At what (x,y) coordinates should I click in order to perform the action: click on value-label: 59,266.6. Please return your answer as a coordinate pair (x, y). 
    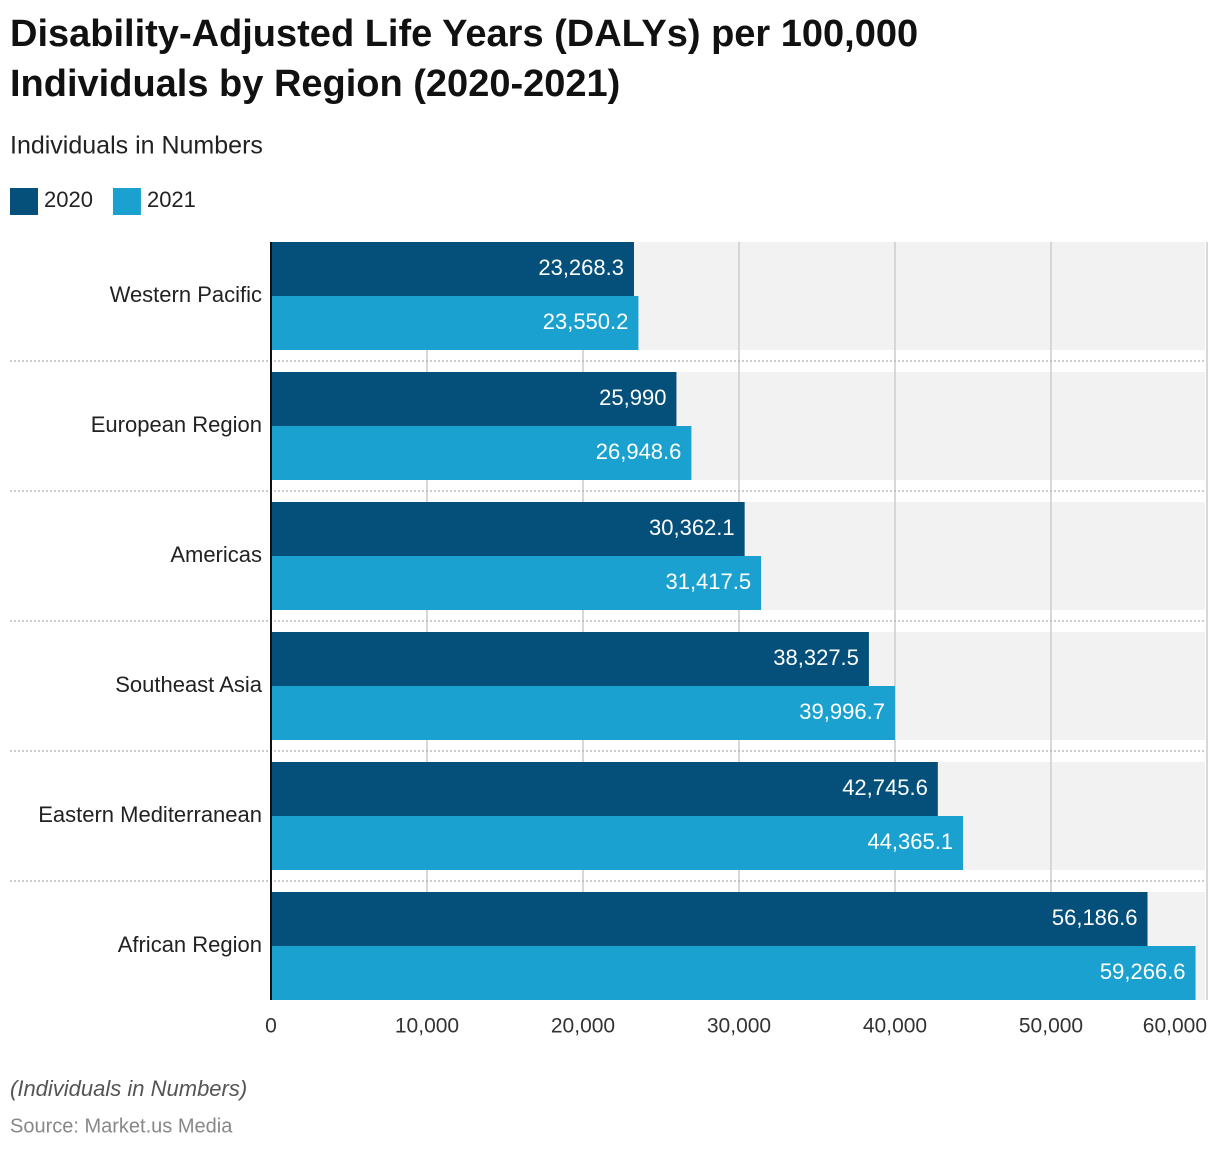
    Looking at the image, I should click on (1143, 971).